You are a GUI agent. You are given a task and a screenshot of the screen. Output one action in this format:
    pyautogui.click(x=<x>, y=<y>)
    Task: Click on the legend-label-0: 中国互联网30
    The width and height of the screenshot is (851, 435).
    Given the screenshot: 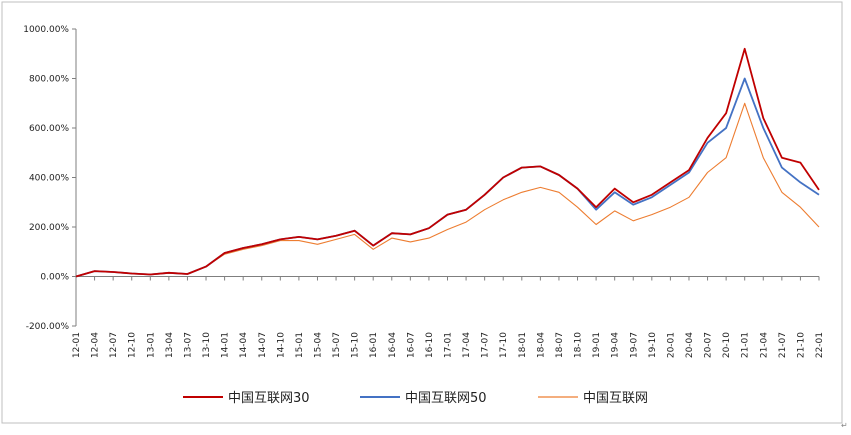 What is the action you would take?
    pyautogui.click(x=269, y=398)
    